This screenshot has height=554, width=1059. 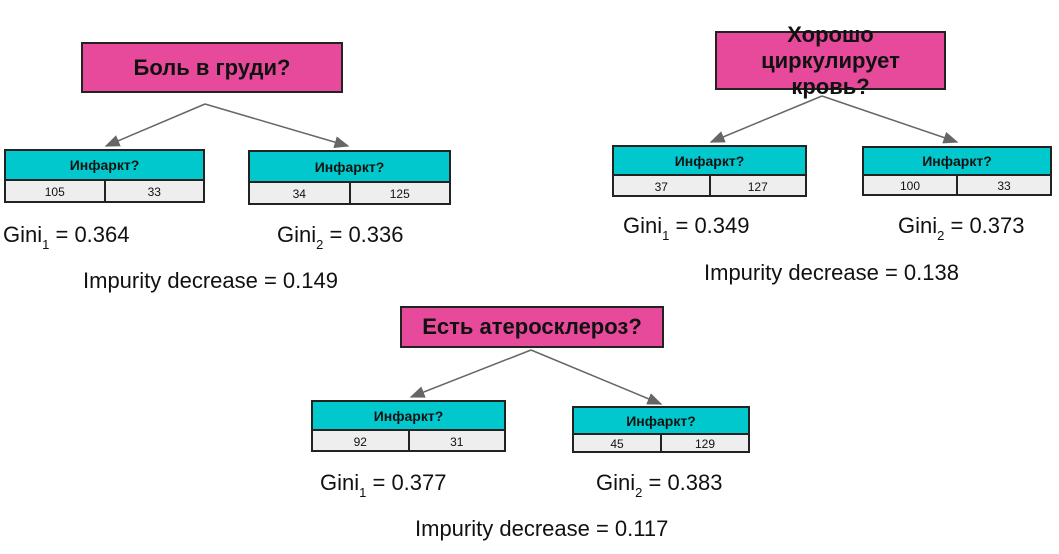 What do you see at coordinates (532, 327) in the screenshot?
I see `tree3-question: Есть атеросклероз?` at bounding box center [532, 327].